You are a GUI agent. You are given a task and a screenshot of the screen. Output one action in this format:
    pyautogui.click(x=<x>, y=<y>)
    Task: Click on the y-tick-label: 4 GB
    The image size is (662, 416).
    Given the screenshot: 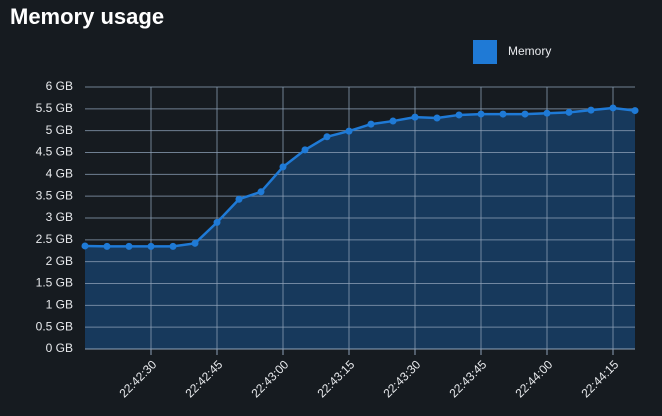 What is the action you would take?
    pyautogui.click(x=59, y=174)
    